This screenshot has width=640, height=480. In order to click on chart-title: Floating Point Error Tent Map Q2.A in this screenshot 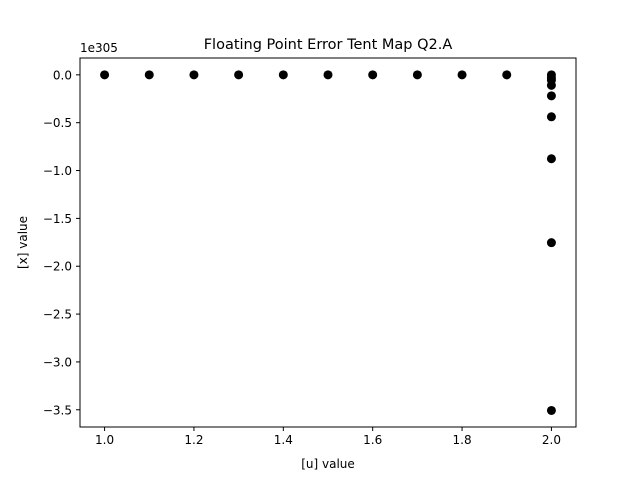, I will do `click(328, 45)`.